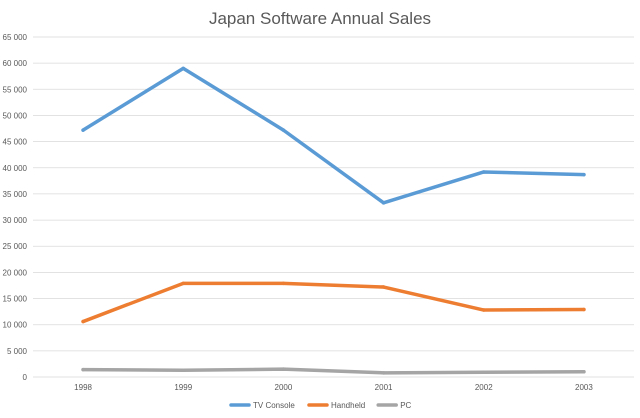 The width and height of the screenshot is (640, 418). Describe the element at coordinates (15, 142) in the screenshot. I see `y-tick-label: 45 000` at that location.